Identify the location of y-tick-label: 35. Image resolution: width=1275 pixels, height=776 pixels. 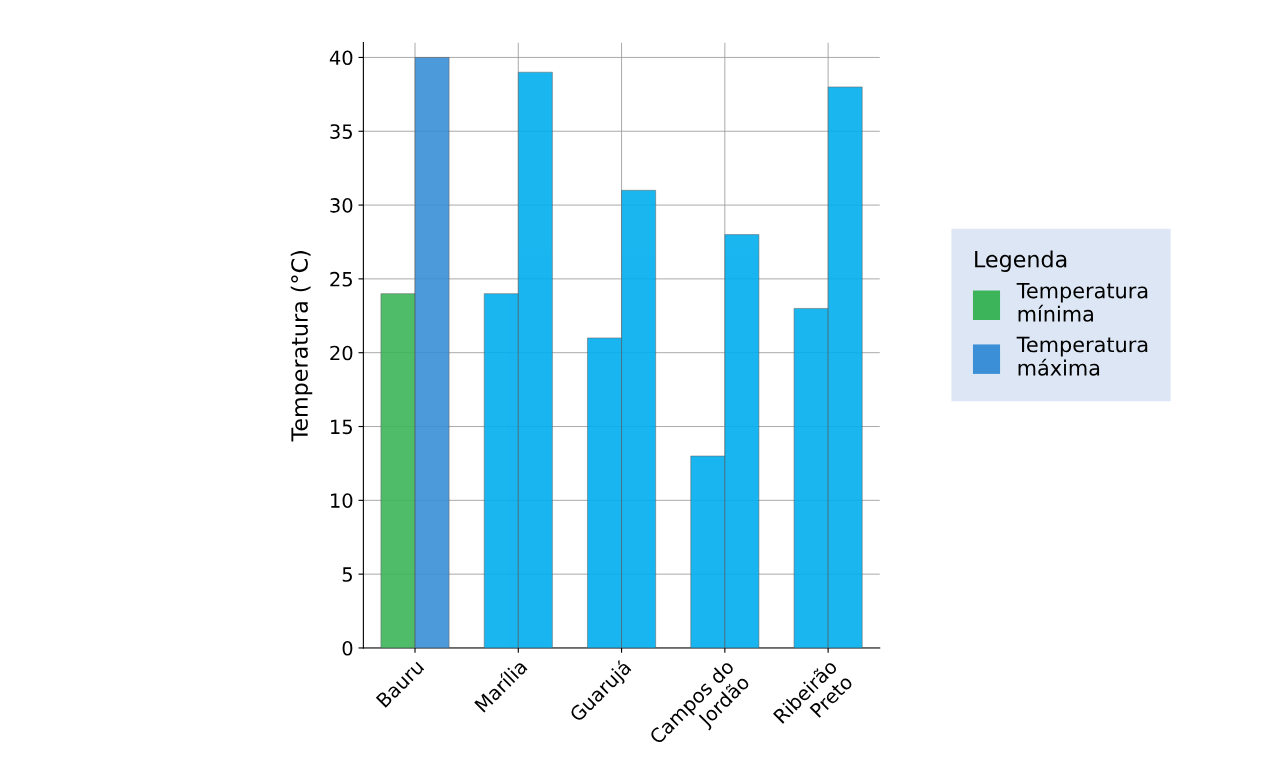
(341, 131).